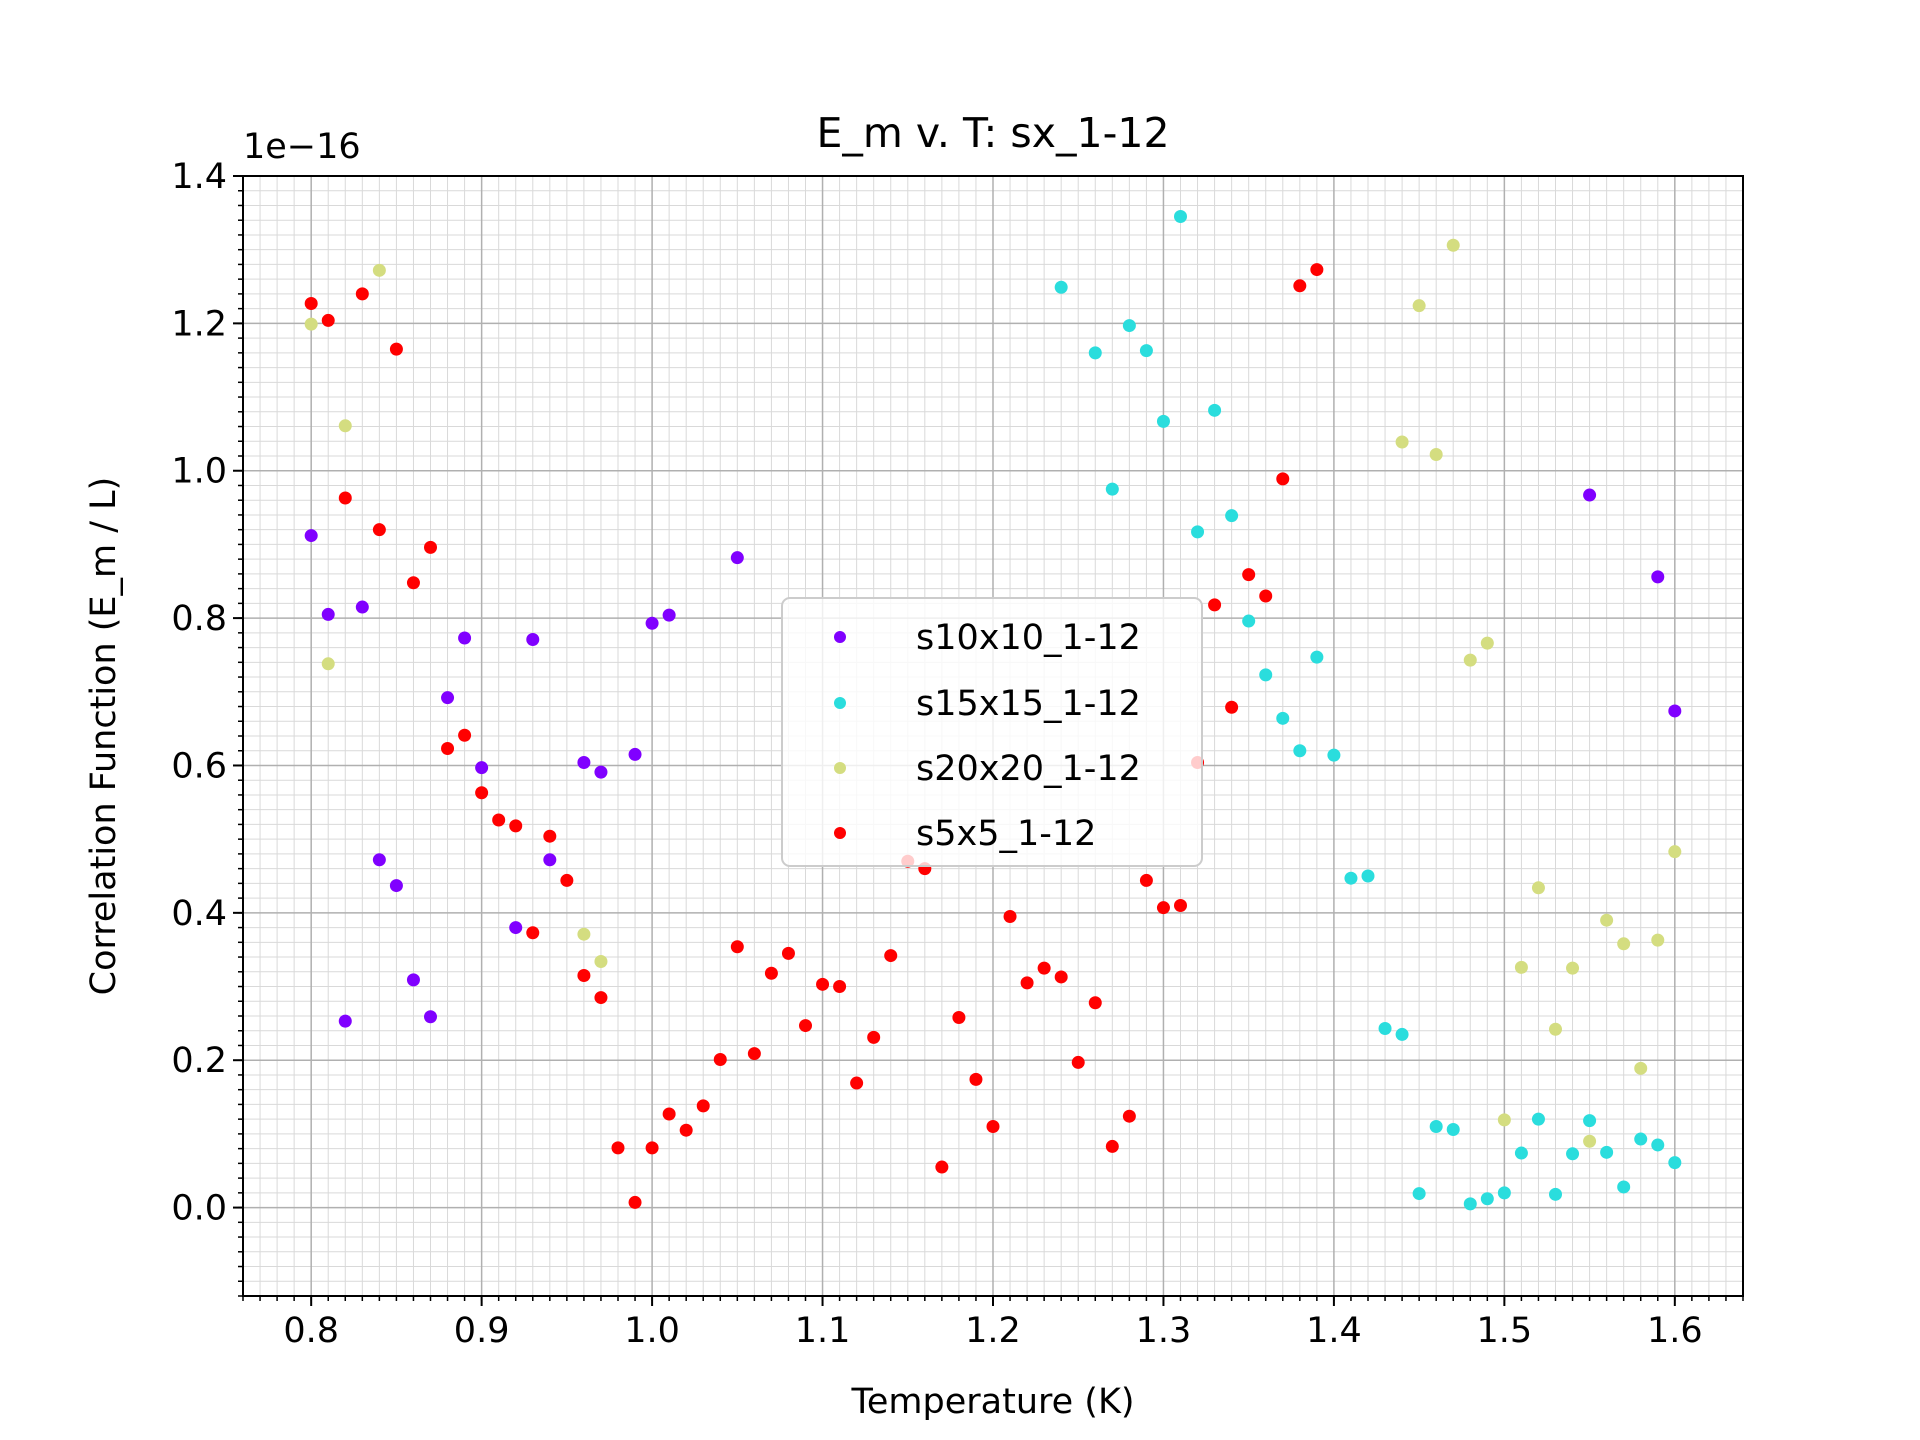 The width and height of the screenshot is (1920, 1440). What do you see at coordinates (992, 732) in the screenshot?
I see `legend-box` at bounding box center [992, 732].